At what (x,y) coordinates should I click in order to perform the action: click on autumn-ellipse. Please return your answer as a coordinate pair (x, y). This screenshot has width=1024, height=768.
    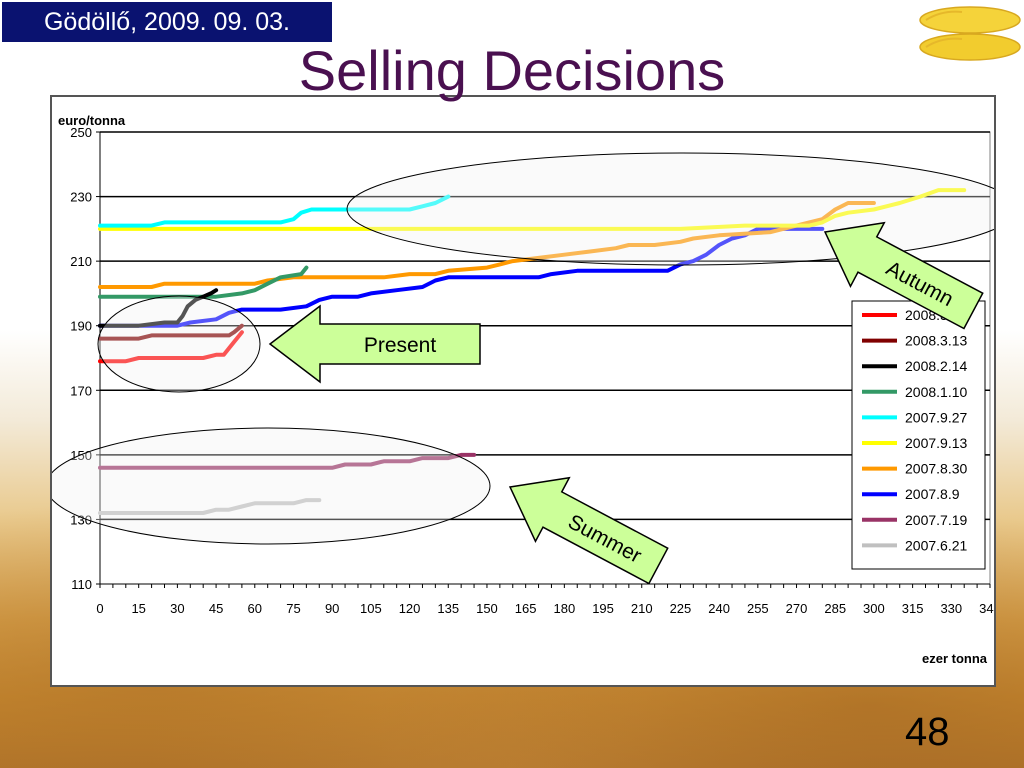
    Looking at the image, I should click on (670, 209).